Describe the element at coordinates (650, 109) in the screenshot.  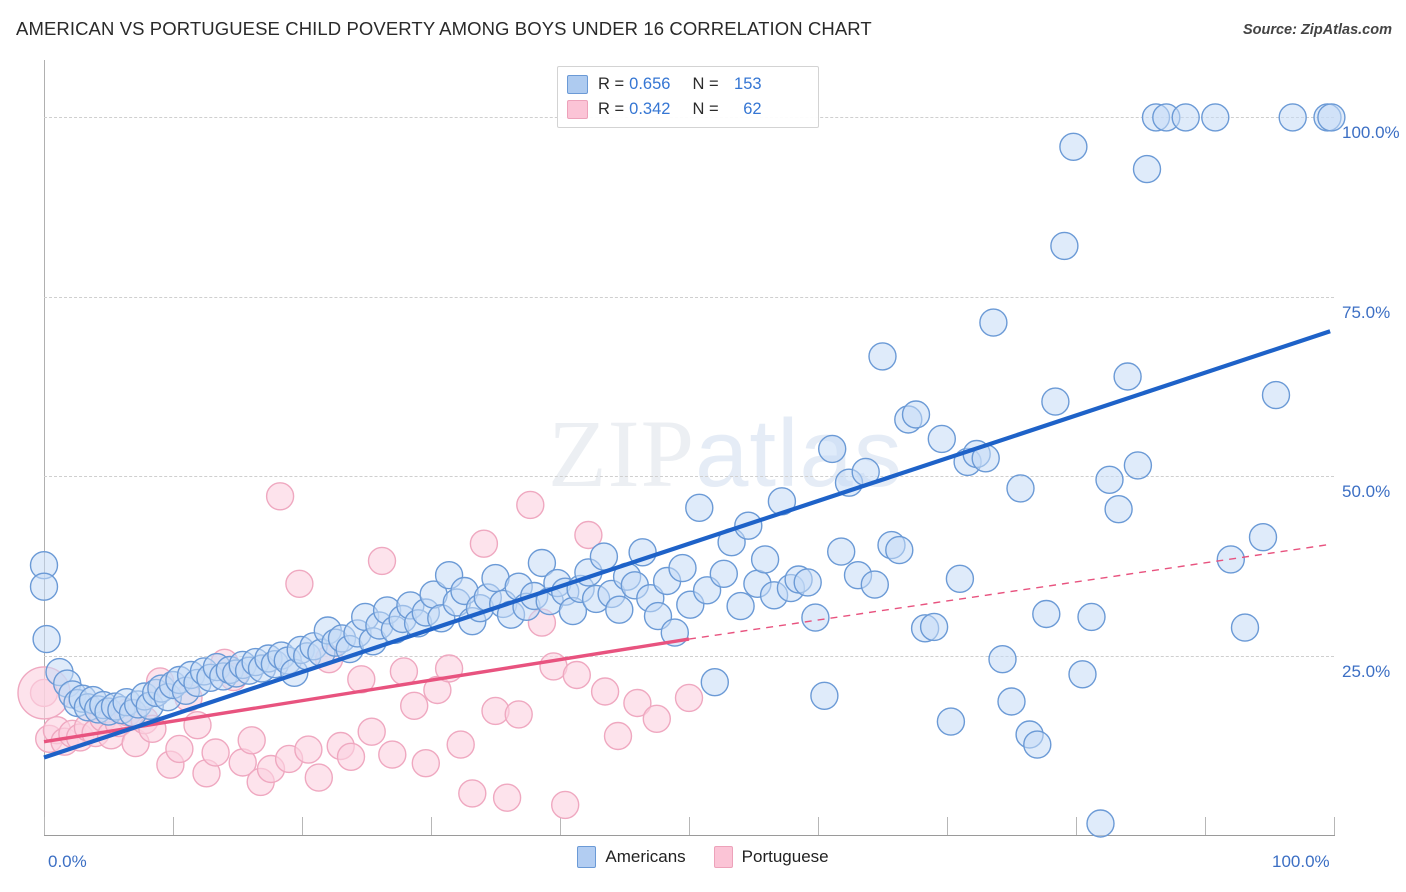
I see `portuguese-r-value: 0.342` at that location.